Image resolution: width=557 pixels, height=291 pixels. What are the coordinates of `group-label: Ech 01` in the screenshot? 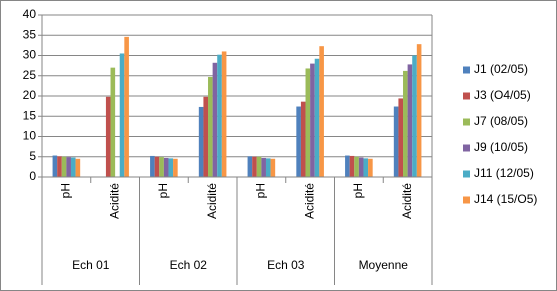 It's located at (91, 265).